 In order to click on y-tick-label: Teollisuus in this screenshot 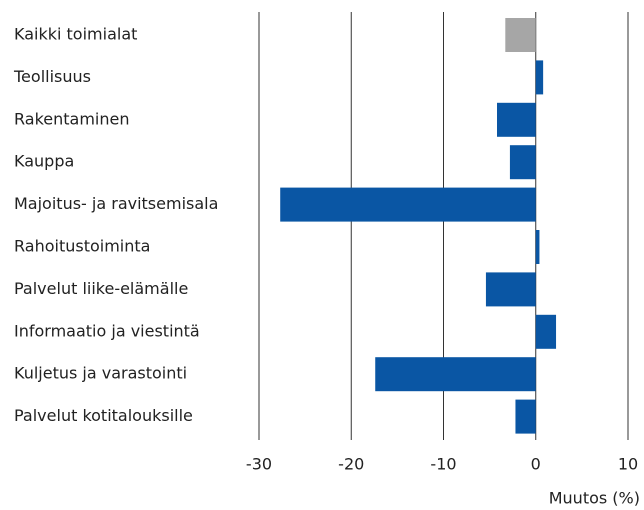, I will do `click(52, 76)`.